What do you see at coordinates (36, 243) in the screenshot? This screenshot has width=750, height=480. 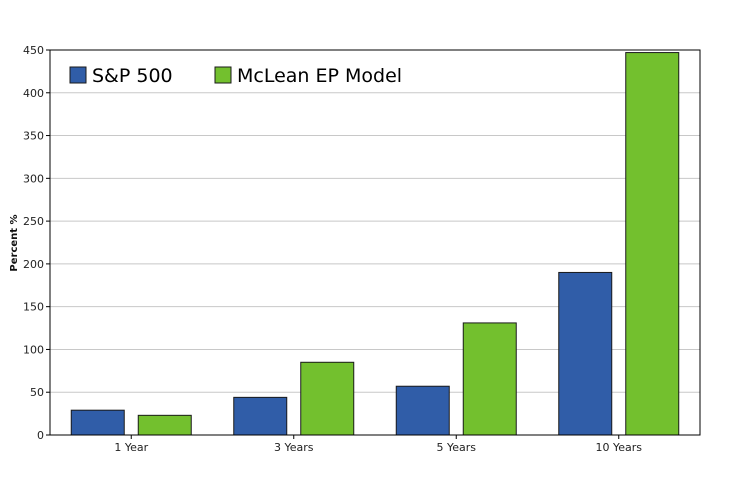 I see `y-axis-ticks: 0 50 100 150 200 250 300 350 400 450` at bounding box center [36, 243].